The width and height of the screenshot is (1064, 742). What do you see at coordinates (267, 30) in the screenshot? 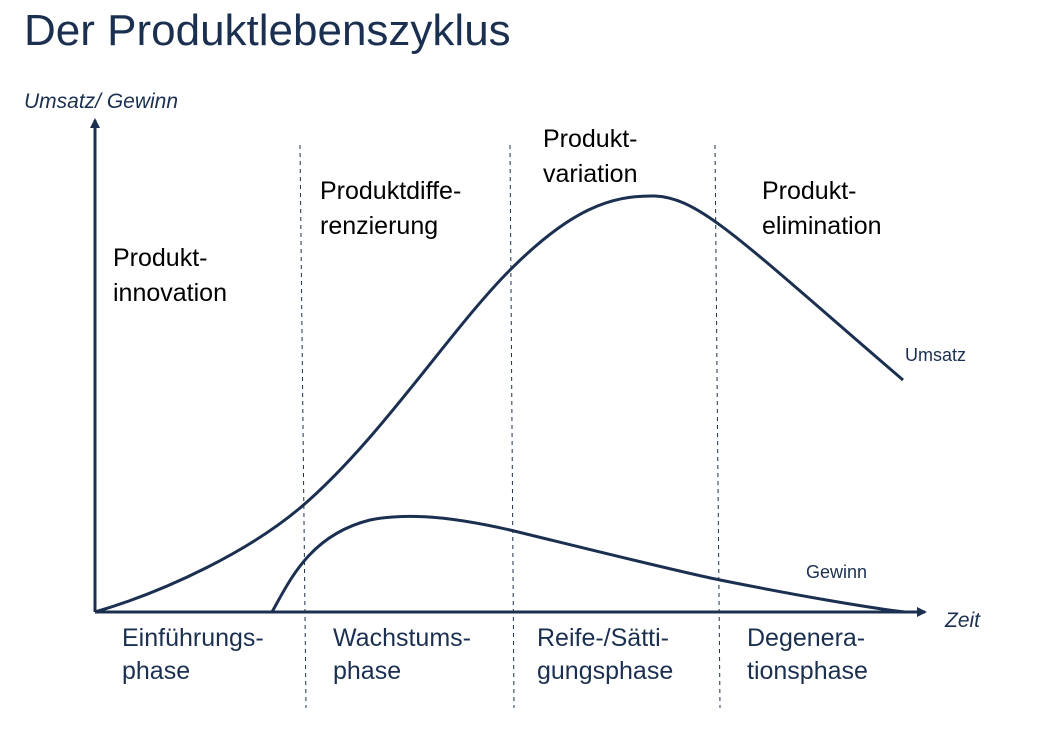
I see `title: Der Produktlebenszyklus` at bounding box center [267, 30].